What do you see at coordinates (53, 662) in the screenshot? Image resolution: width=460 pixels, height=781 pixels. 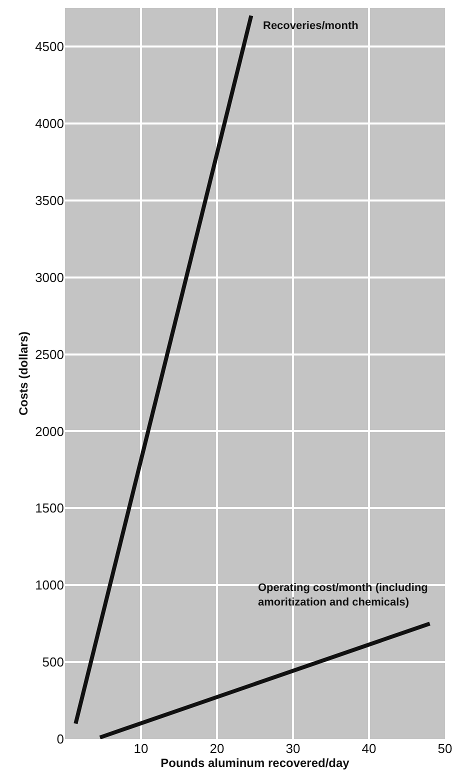 I see `y-tick-label: 500` at bounding box center [53, 662].